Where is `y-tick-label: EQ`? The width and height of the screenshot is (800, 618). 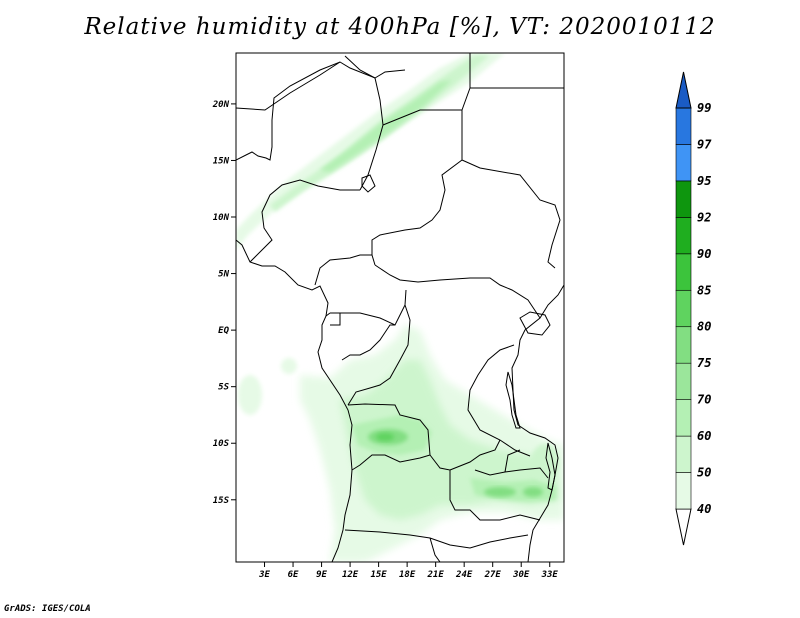 y-tick-label: EQ is located at coordinates (223, 331).